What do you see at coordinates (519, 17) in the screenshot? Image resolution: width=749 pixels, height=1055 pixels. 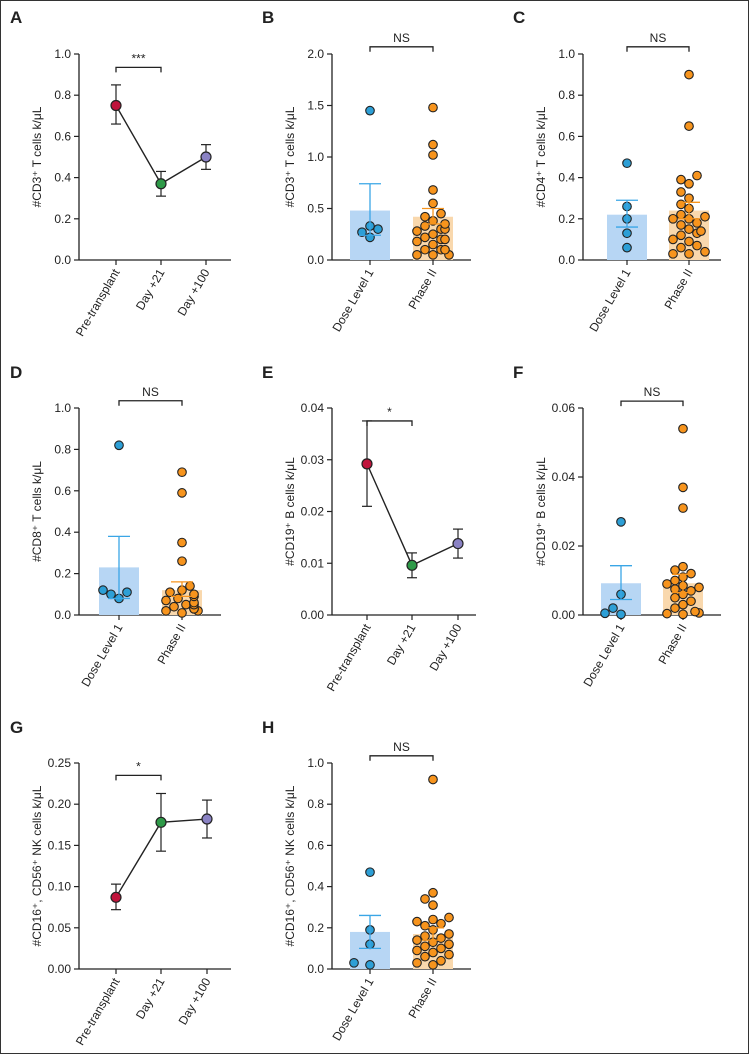 I see `panel-letter: C` at bounding box center [519, 17].